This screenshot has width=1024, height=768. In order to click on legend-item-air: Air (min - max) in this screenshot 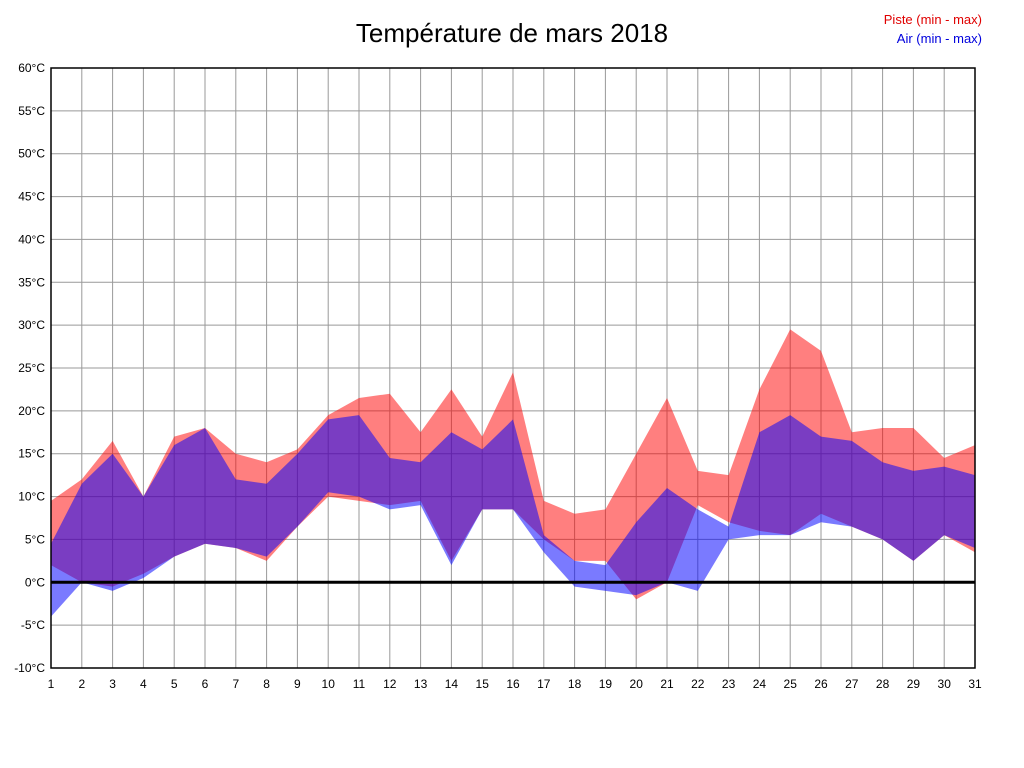, I will do `click(939, 38)`.